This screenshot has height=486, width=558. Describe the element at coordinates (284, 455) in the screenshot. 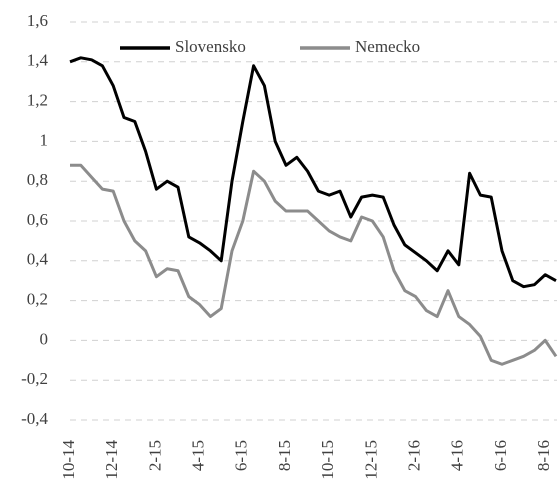

I see `x-tick-label: 8-15` at that location.